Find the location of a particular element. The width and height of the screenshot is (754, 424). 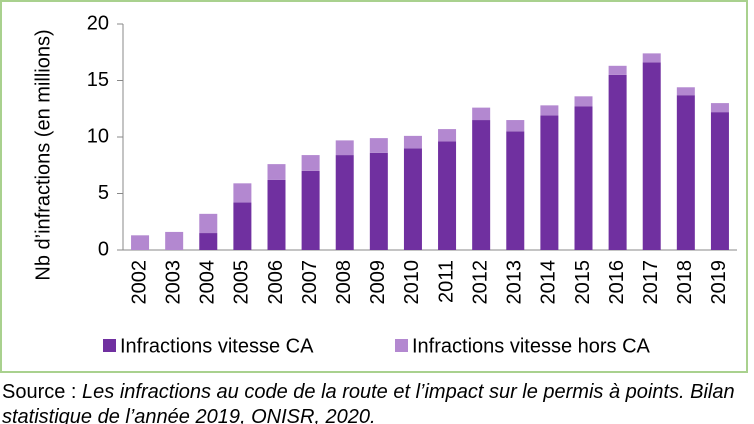

x-tick-label: 2003 is located at coordinates (173, 282).